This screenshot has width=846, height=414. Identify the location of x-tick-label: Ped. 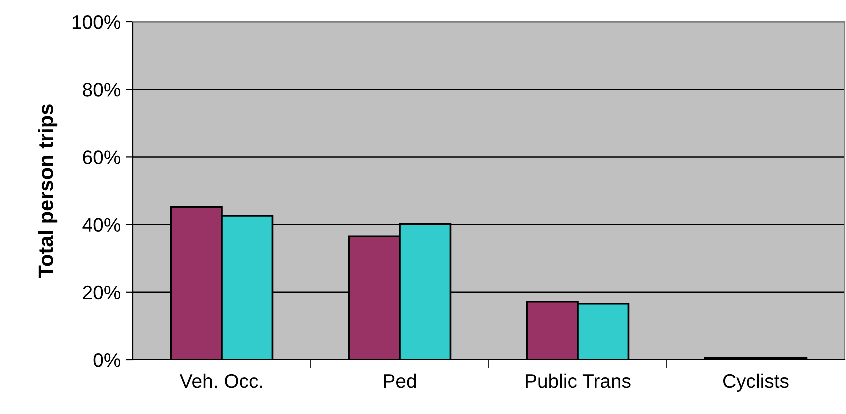
(400, 381).